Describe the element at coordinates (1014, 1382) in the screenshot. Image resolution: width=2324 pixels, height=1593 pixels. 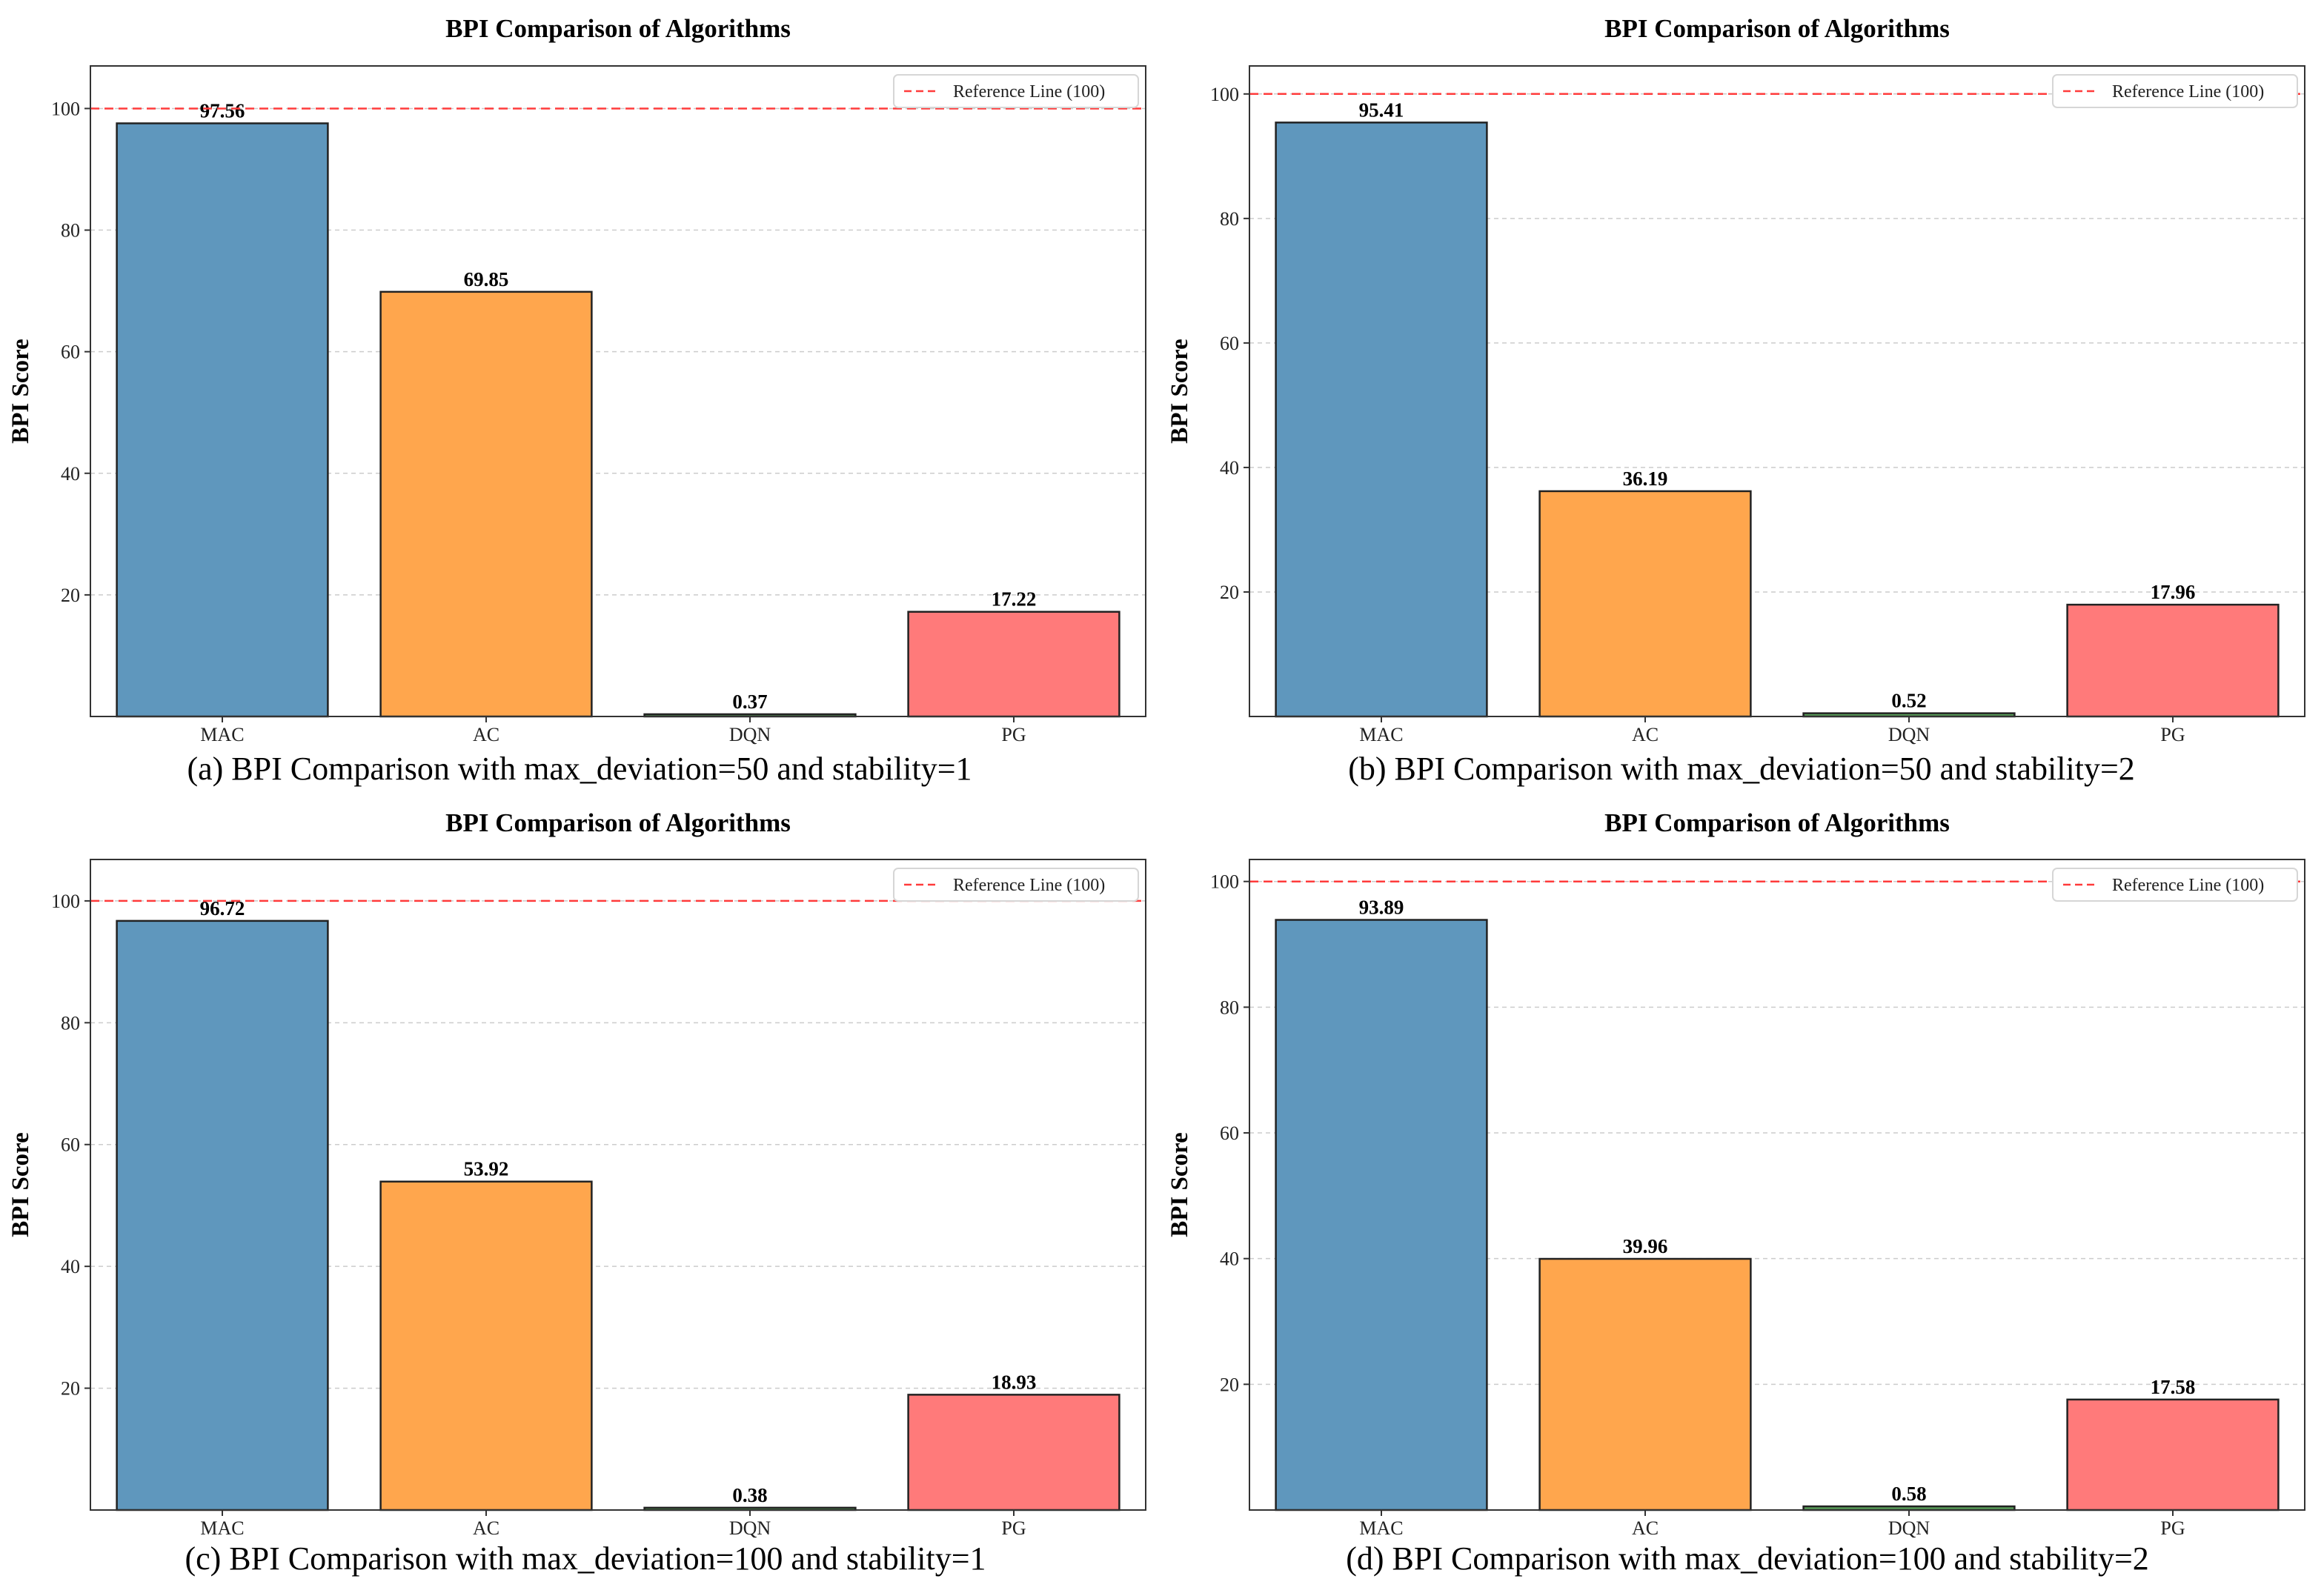
I see `bar-value-label: 18.93` at that location.